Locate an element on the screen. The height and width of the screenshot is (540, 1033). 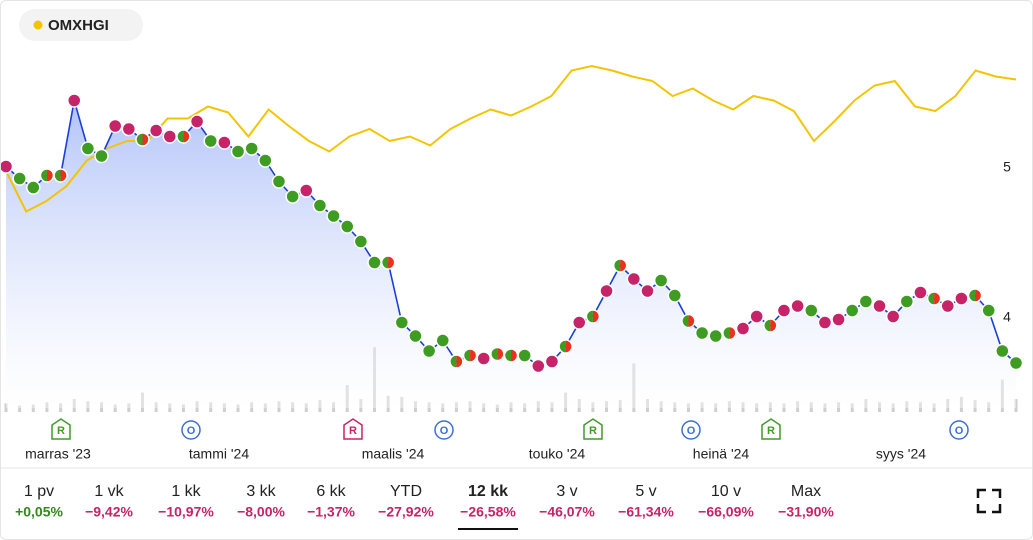
period-change: −8,00% is located at coordinates (261, 512).